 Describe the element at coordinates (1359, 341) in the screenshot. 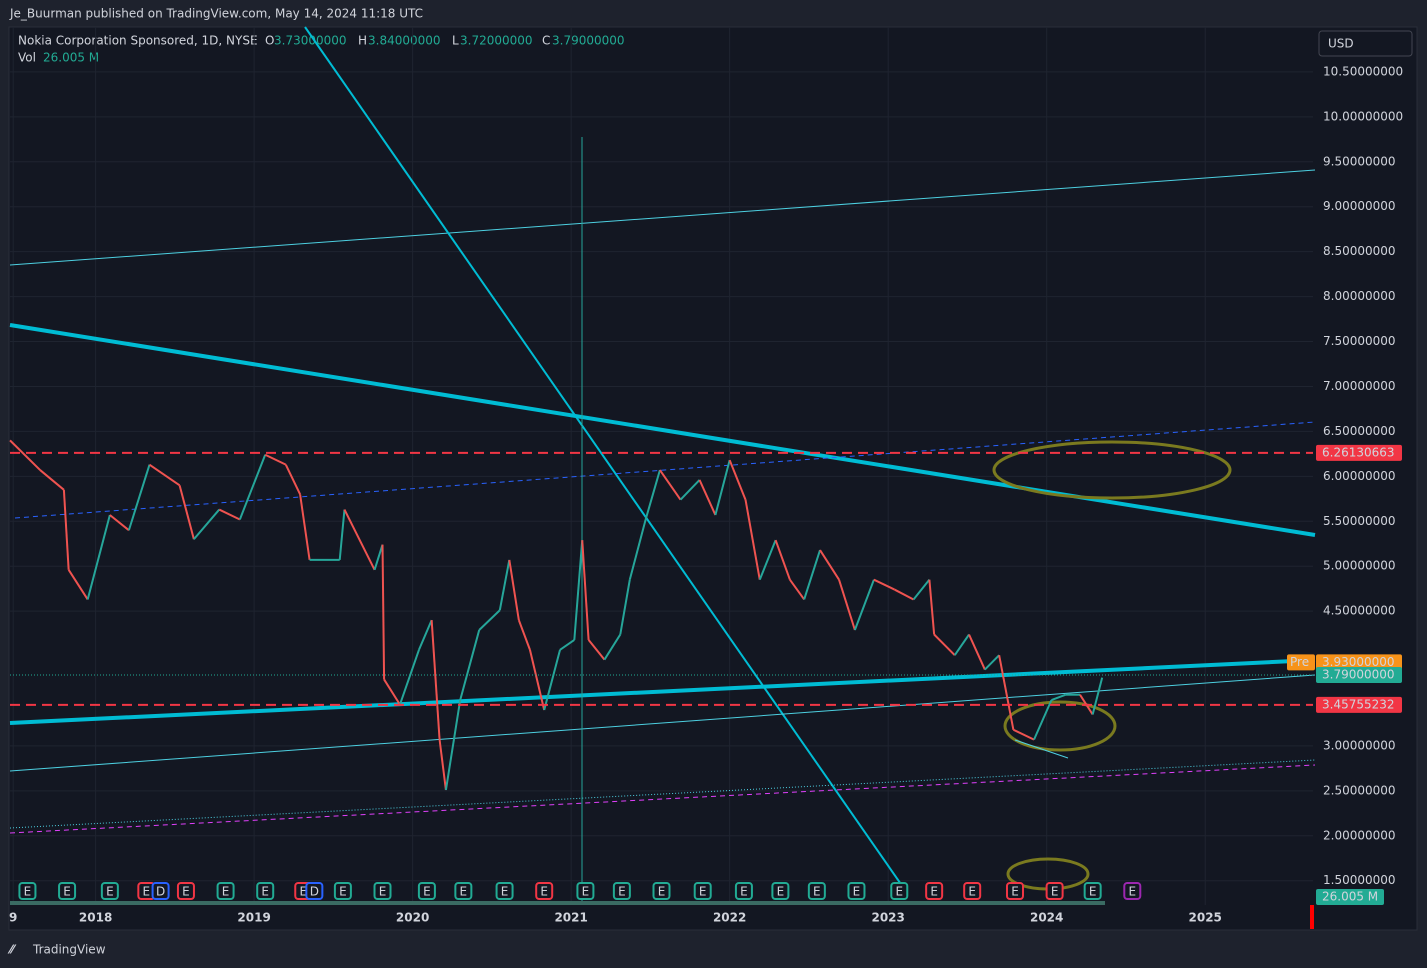

I see `y-tick-label: 7.50000000` at that location.